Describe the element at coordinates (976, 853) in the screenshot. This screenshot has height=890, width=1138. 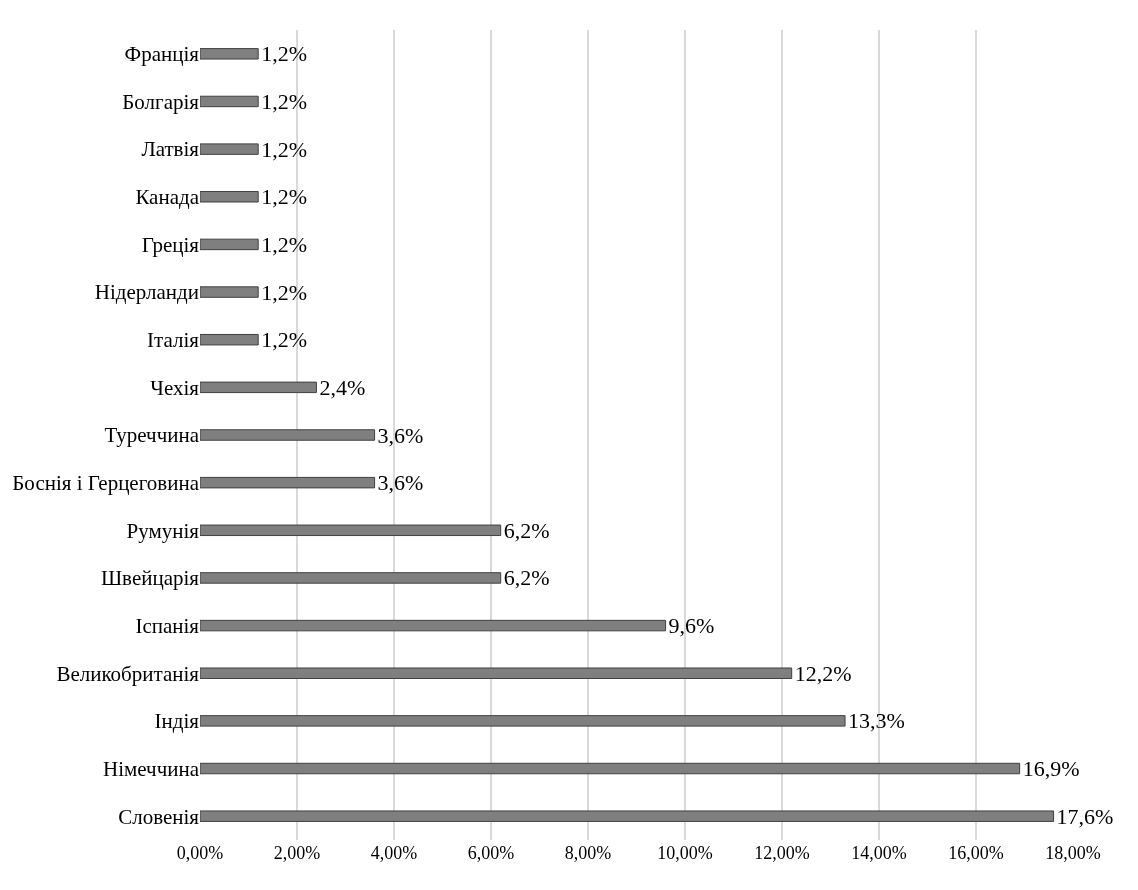
I see `x-tick-label: 16,00%` at that location.